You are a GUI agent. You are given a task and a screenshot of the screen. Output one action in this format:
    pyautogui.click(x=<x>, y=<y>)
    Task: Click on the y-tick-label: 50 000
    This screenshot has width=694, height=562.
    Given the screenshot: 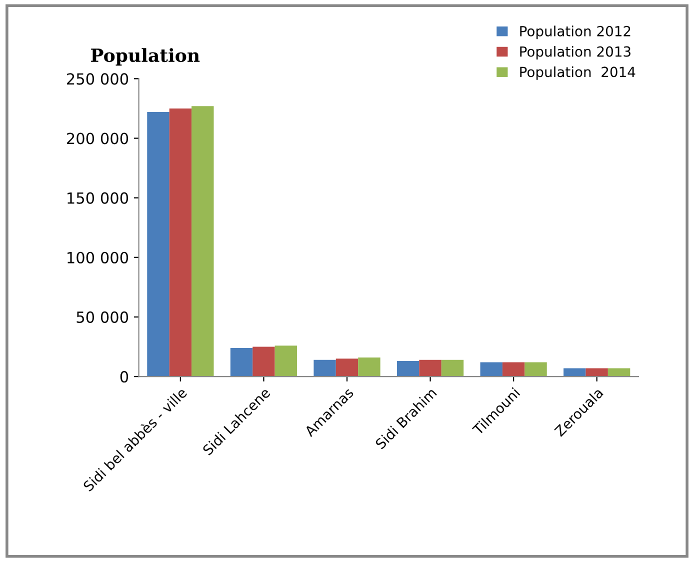 What is the action you would take?
    pyautogui.click(x=102, y=317)
    